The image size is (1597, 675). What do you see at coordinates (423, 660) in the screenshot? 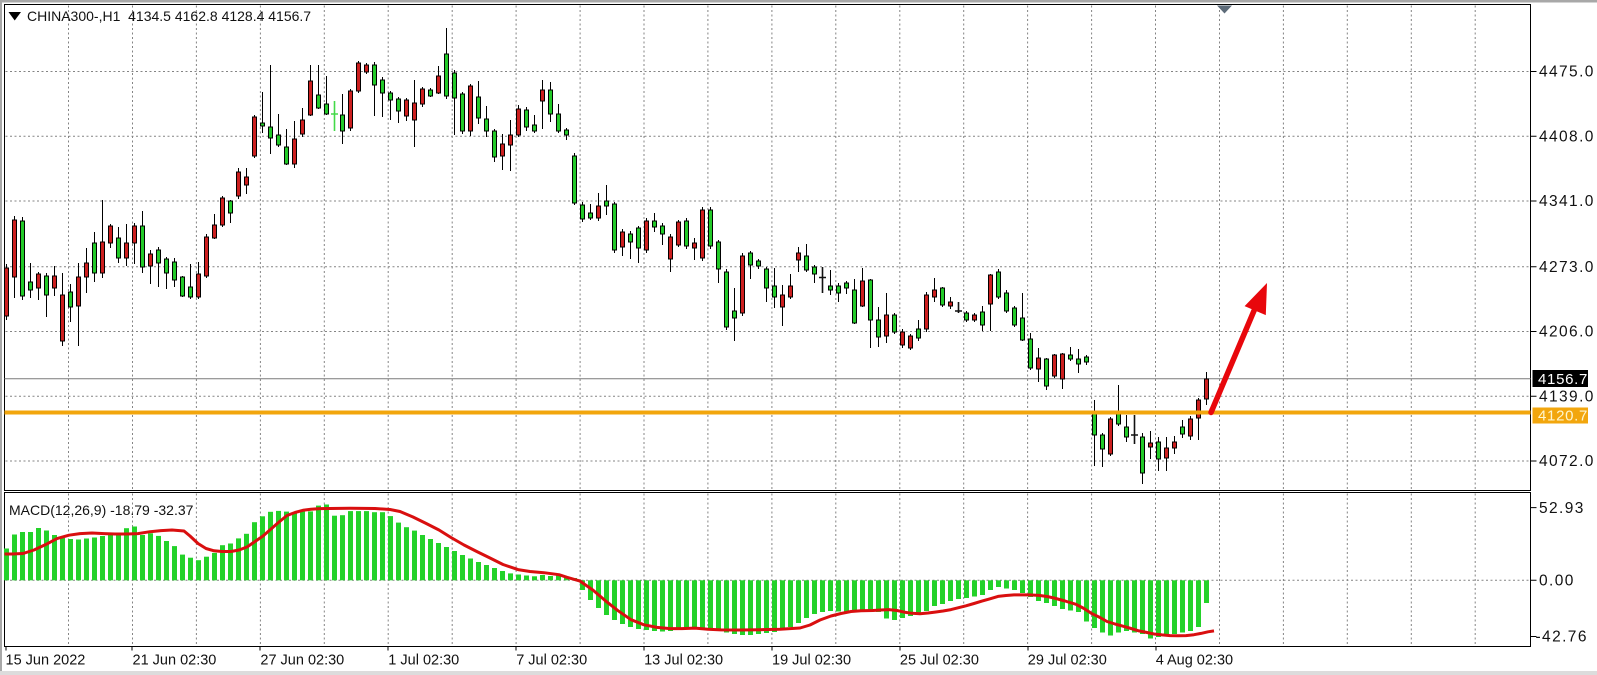
I see `svg-text: 1 Jul 02:30` at bounding box center [423, 660].